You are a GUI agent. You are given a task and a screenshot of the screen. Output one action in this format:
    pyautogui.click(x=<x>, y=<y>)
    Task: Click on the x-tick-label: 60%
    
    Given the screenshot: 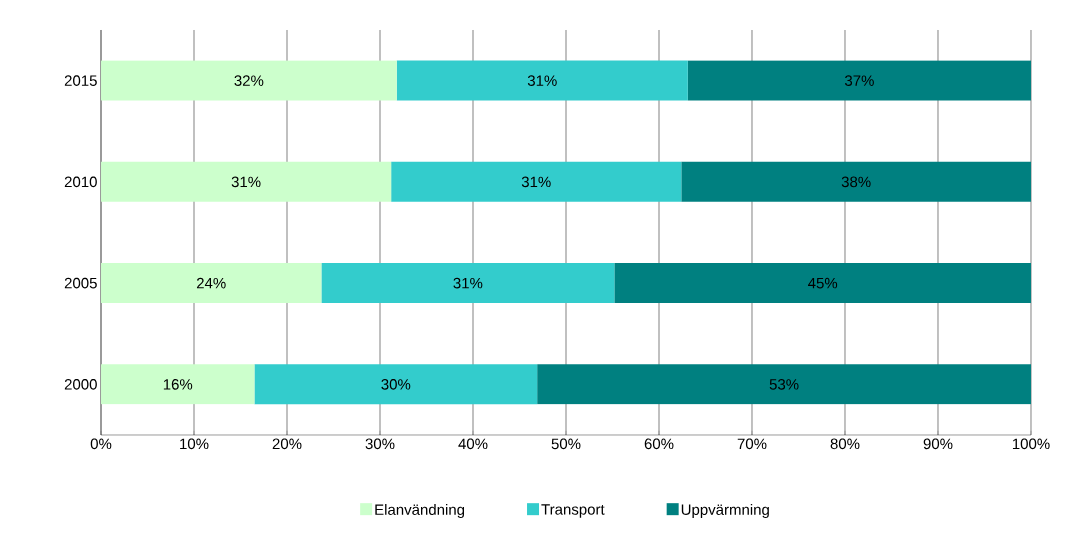 What is the action you would take?
    pyautogui.click(x=659, y=444)
    